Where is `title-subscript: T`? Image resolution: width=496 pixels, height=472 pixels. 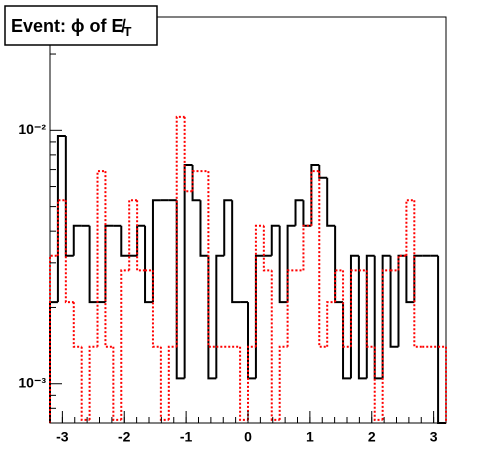 title-subscript: T is located at coordinates (128, 31).